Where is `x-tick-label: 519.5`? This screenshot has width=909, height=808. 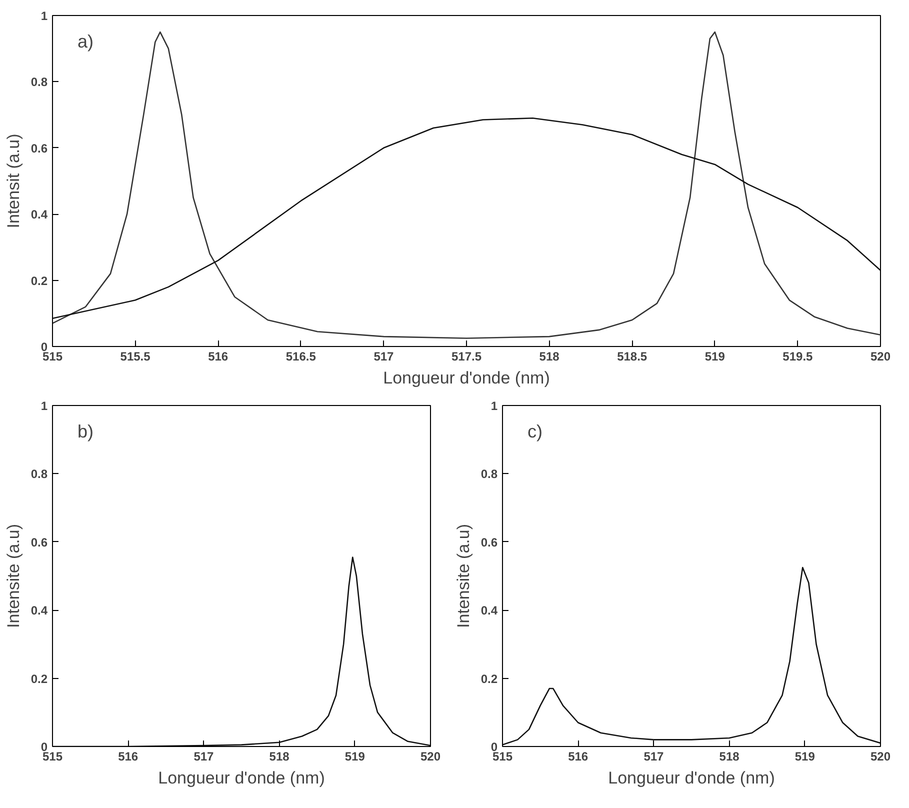 x-tick-label: 519.5 is located at coordinates (798, 357).